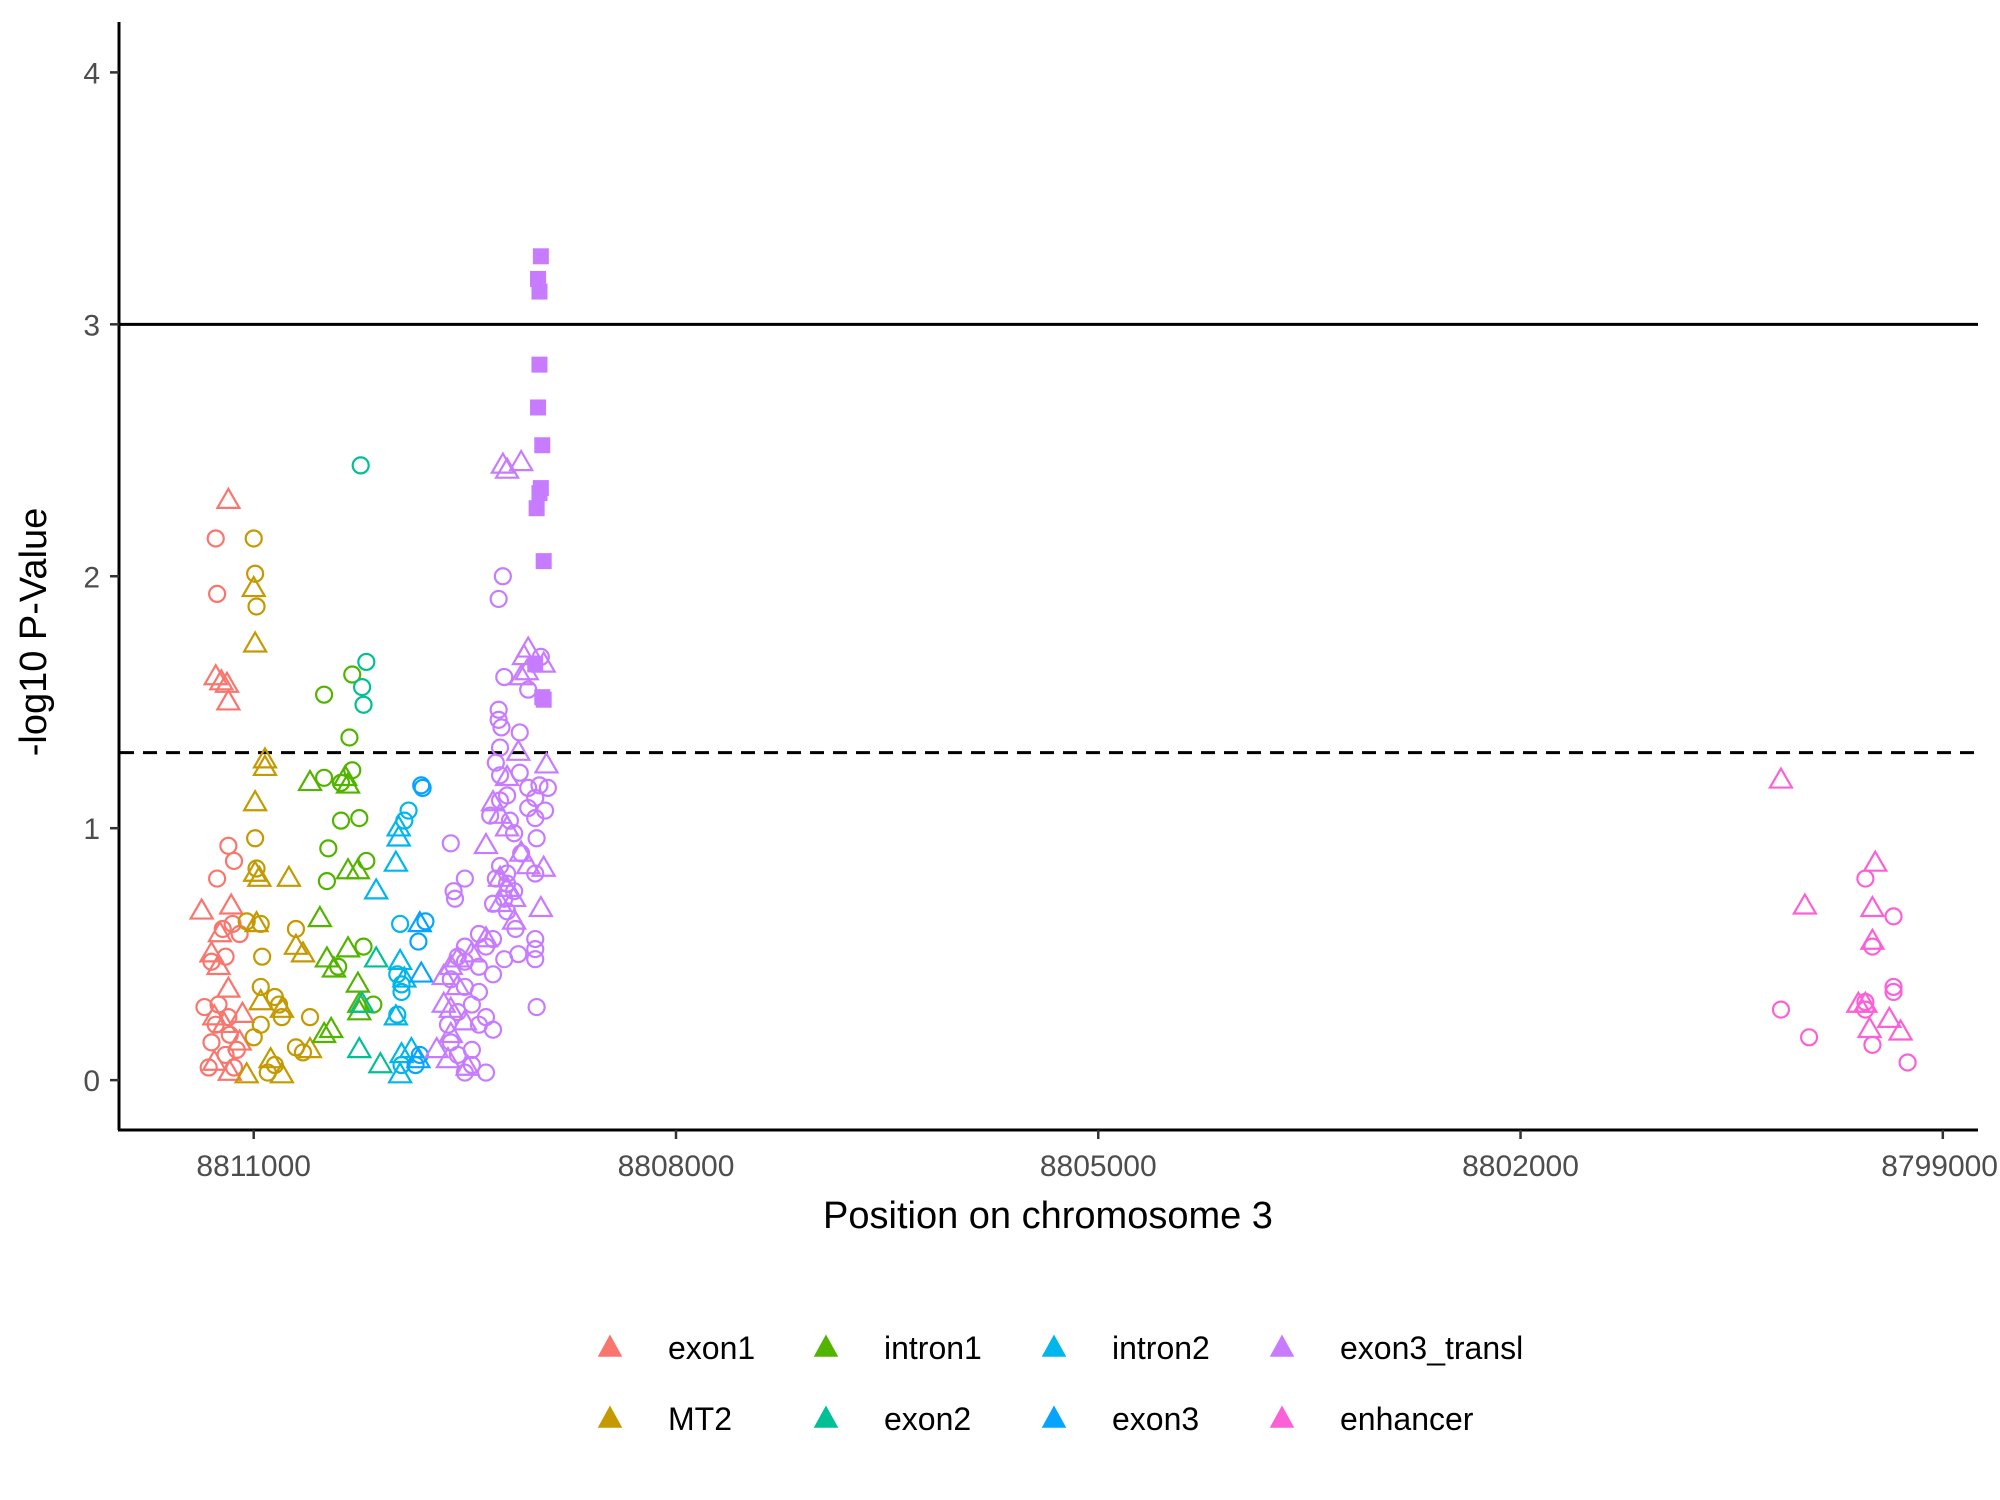 This screenshot has height=1500, width=2000. What do you see at coordinates (676, 1348) in the screenshot?
I see `legend-item-exon1: exon1` at bounding box center [676, 1348].